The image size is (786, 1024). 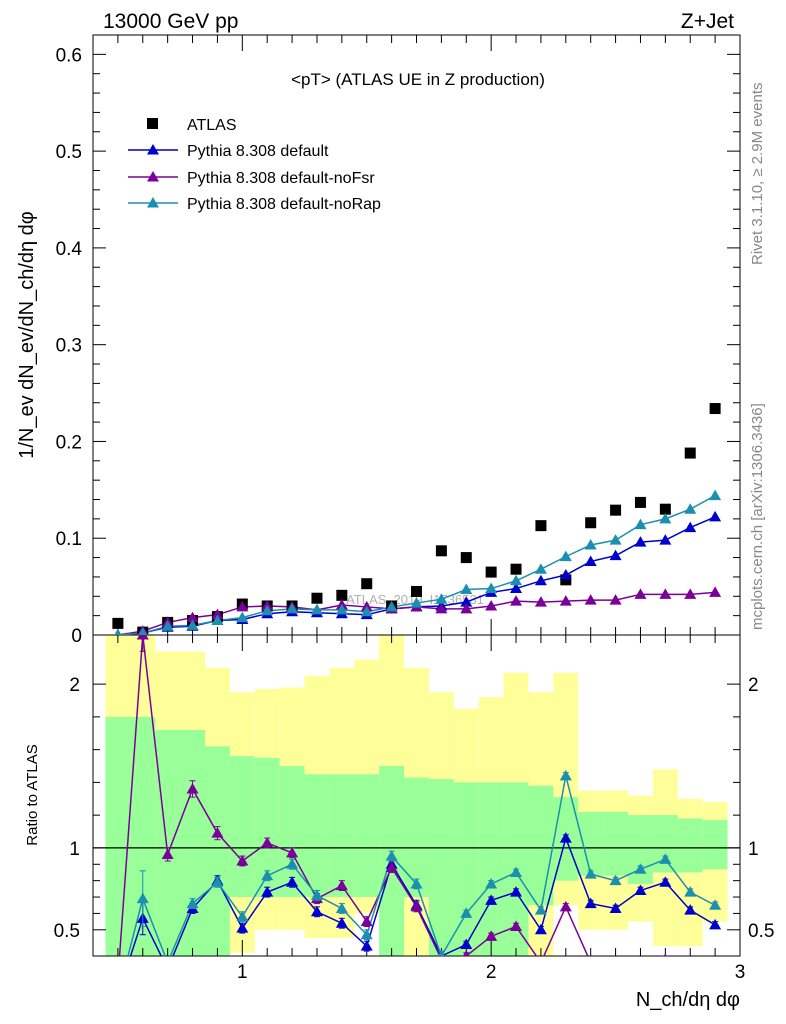 What do you see at coordinates (152, 123) in the screenshot?
I see `legend-marker-atlas` at bounding box center [152, 123].